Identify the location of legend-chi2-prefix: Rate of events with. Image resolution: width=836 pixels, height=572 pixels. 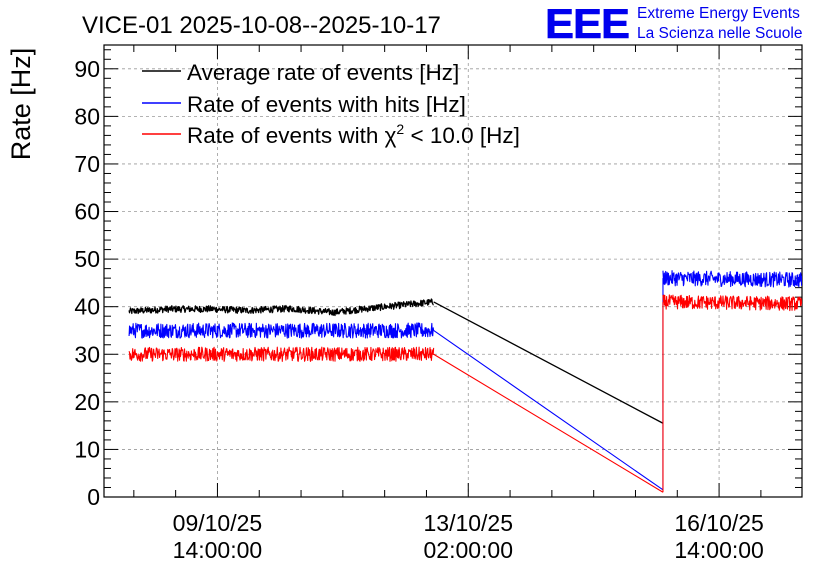
(286, 135).